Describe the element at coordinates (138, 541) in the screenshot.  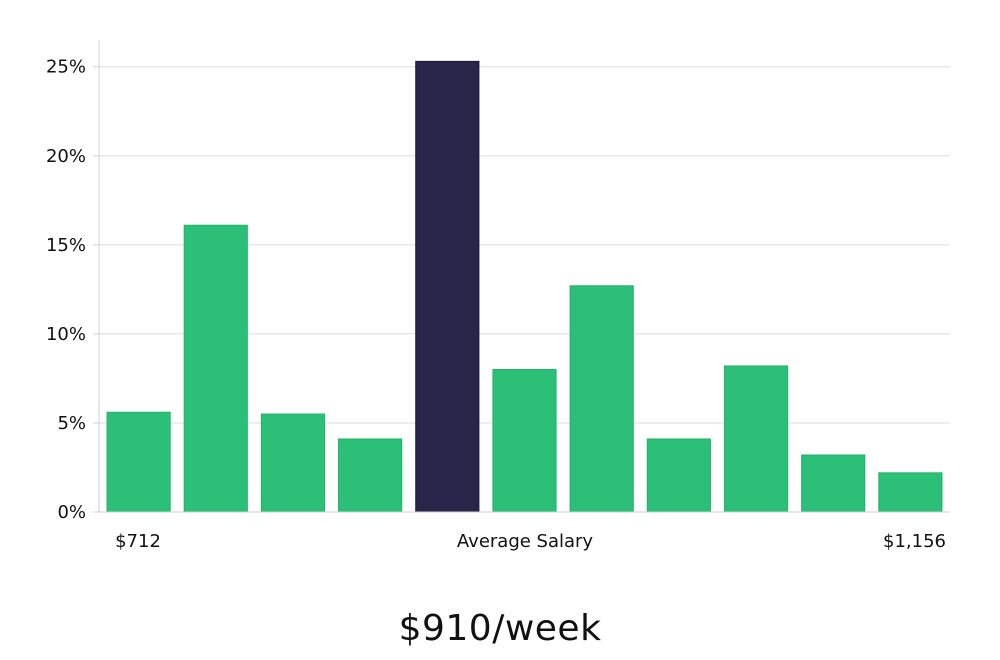
I see `x-label-left: $712` at that location.